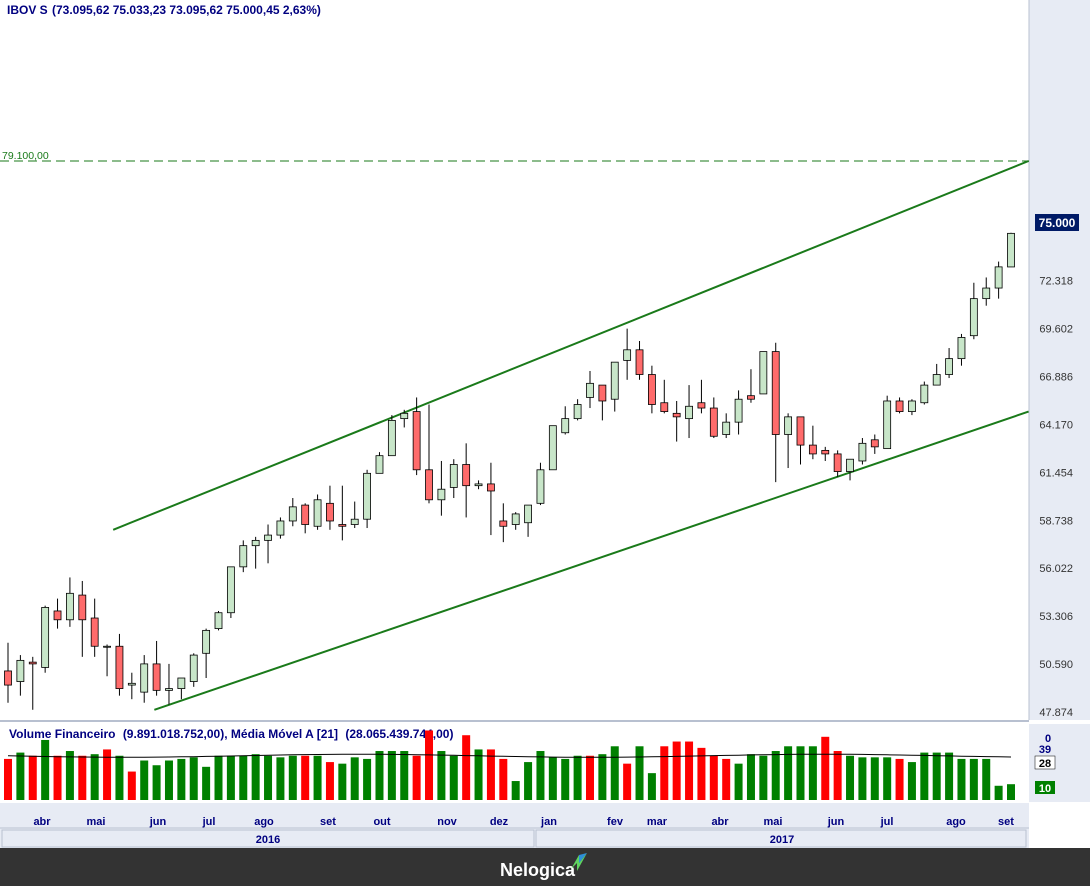  I want to click on month-label: abr, so click(42, 822).